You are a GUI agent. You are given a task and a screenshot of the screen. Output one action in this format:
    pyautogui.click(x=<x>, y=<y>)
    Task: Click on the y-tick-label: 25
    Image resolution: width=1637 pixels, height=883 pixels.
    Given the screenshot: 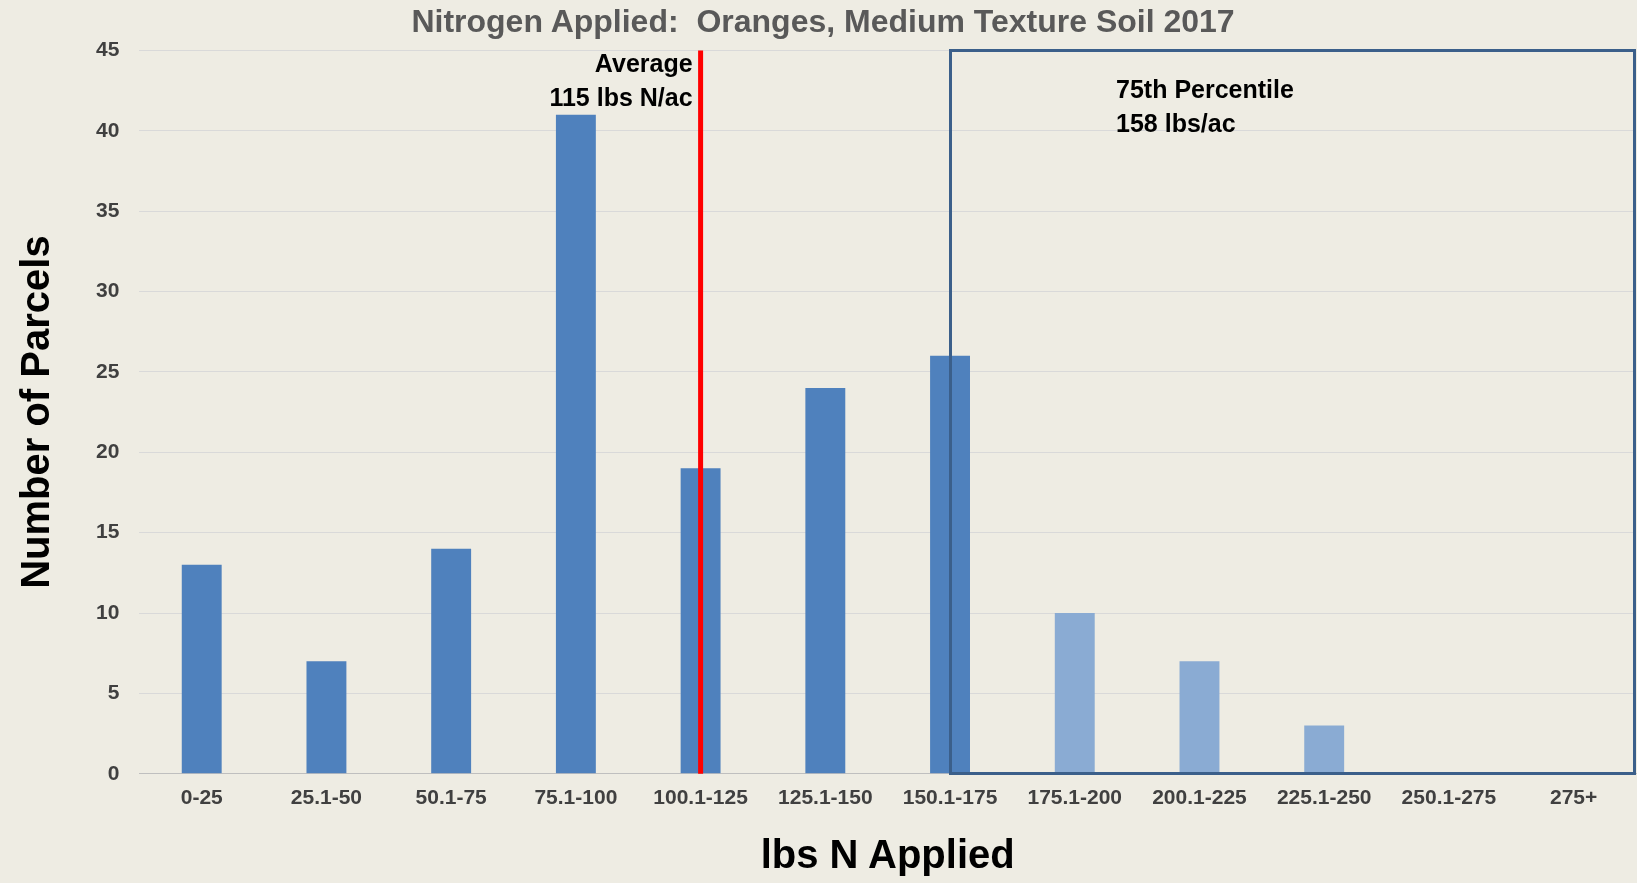 What is the action you would take?
    pyautogui.click(x=108, y=370)
    